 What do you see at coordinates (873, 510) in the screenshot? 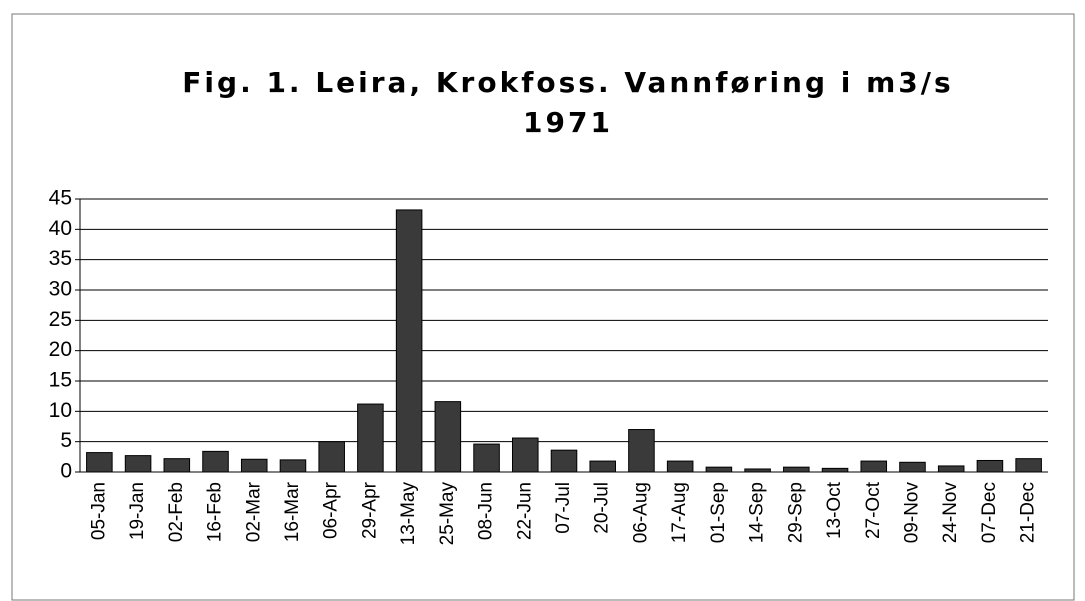
I see `x-tick-label: 27-Oct` at bounding box center [873, 510].